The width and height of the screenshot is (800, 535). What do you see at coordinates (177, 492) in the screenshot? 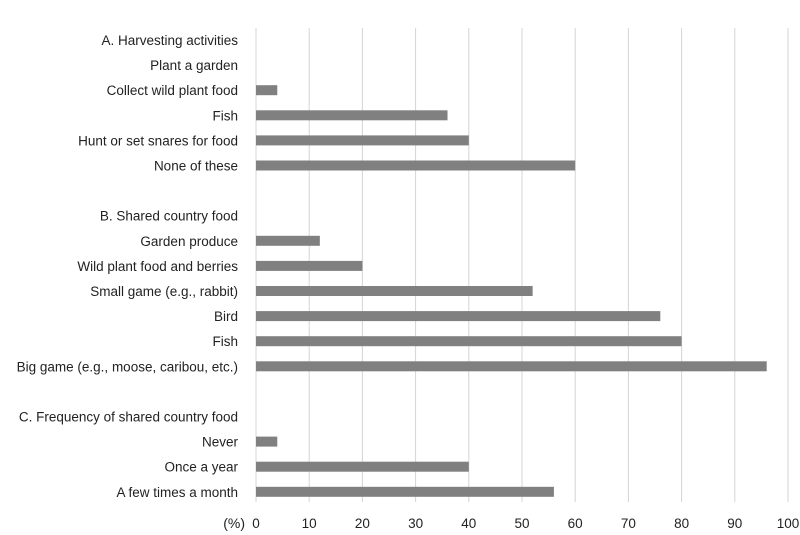
I see `category-label: A few times a month` at bounding box center [177, 492].